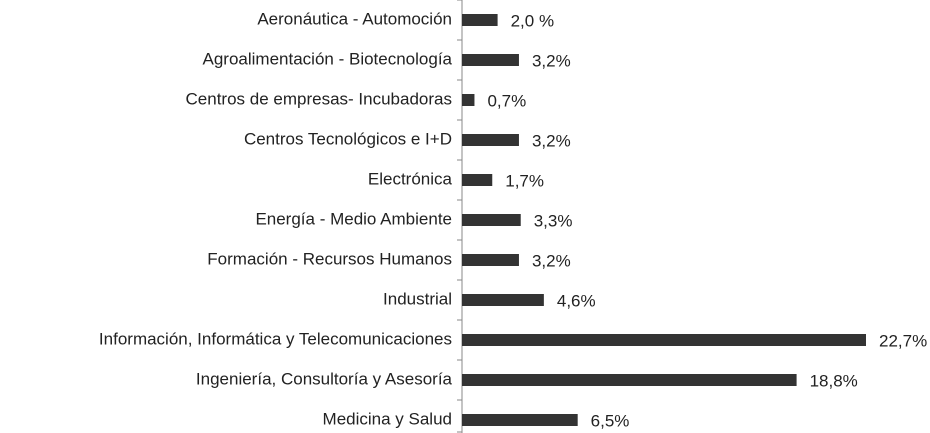 Image resolution: width=930 pixels, height=433 pixels. I want to click on value-label: 3,3%, so click(553, 220).